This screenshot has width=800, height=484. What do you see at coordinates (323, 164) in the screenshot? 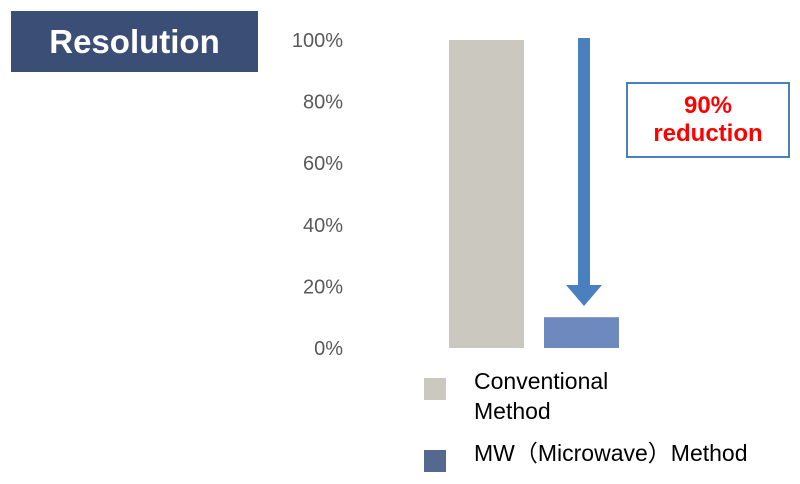
I see `y-tick-label: 60%` at bounding box center [323, 164].